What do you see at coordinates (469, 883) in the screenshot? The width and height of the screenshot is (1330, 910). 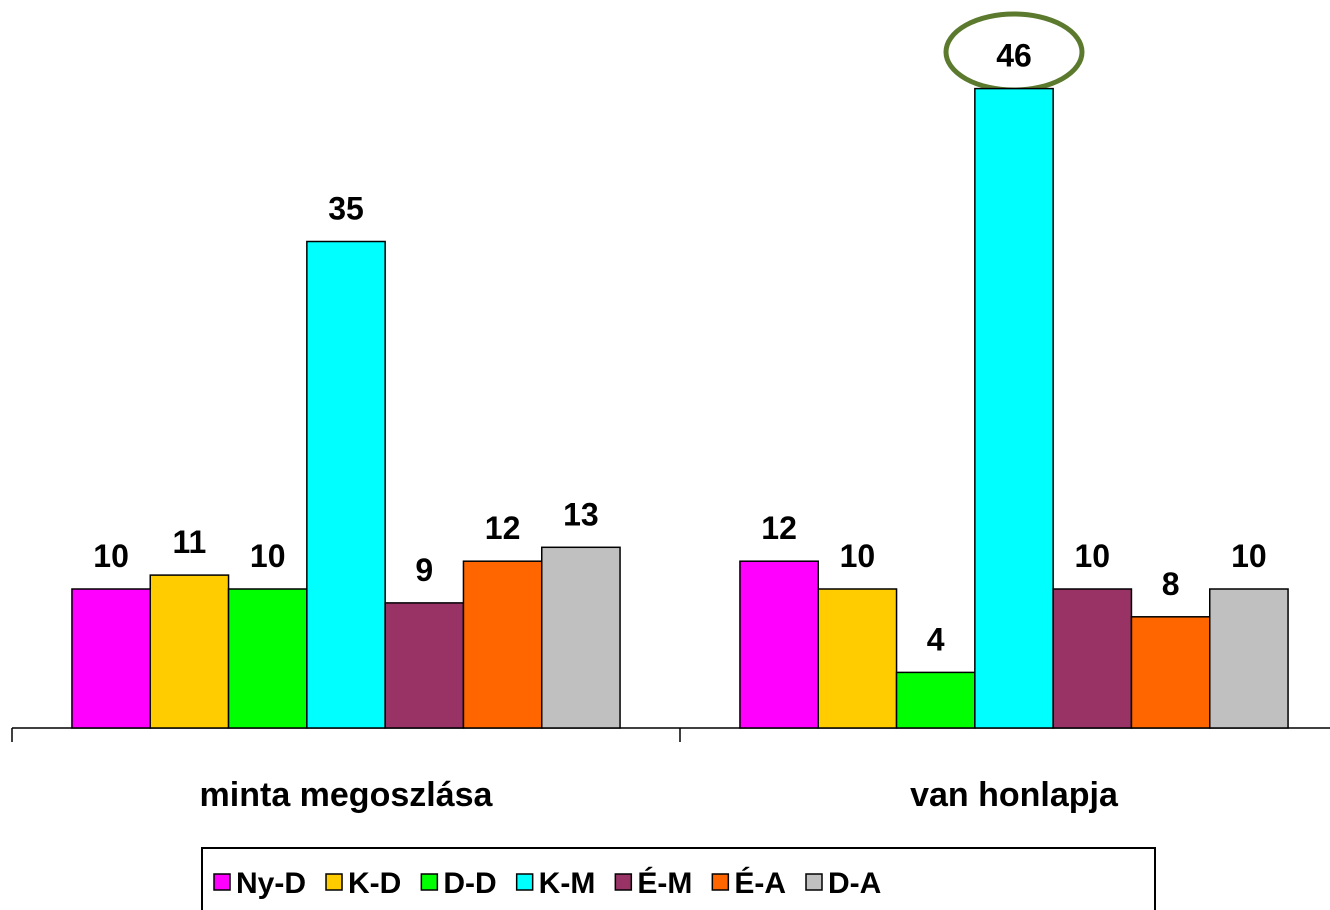 I see `legend-label: D-D` at bounding box center [469, 883].